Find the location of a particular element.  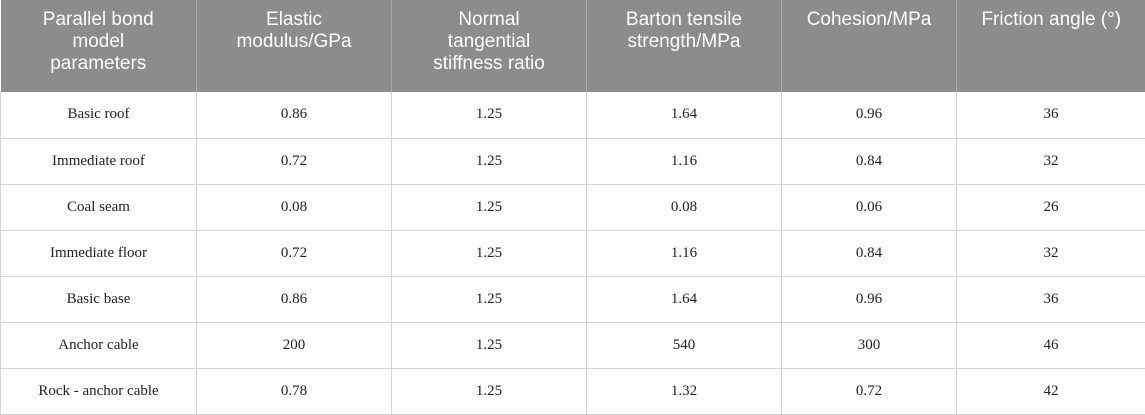

row-label: Rock - anchor cable is located at coordinates (99, 391).